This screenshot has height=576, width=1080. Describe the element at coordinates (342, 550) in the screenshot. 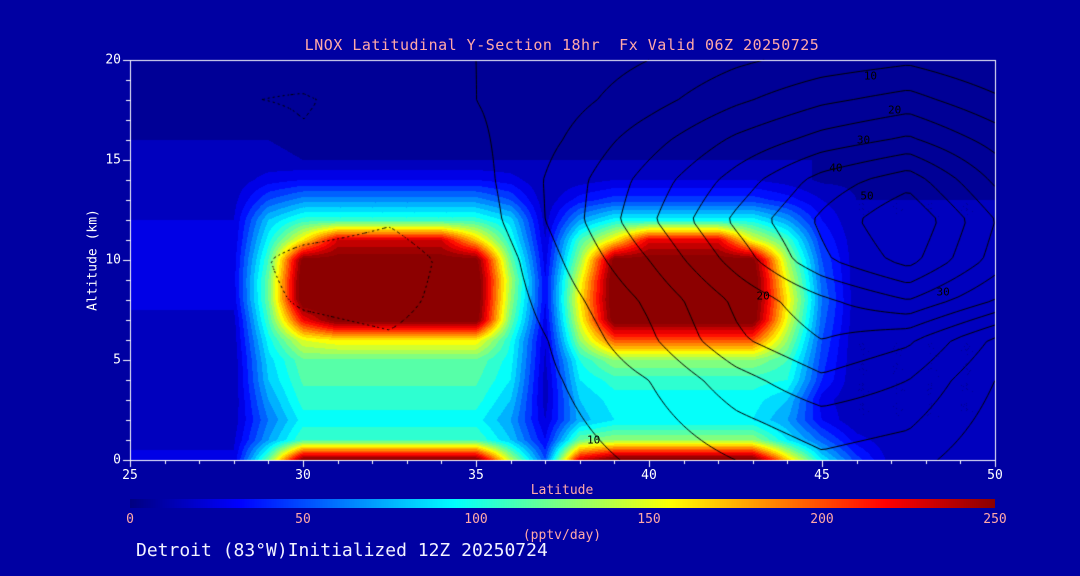

I see `run-info-caption: Detroit (83°W)Initialized 12Z 20250724` at that location.